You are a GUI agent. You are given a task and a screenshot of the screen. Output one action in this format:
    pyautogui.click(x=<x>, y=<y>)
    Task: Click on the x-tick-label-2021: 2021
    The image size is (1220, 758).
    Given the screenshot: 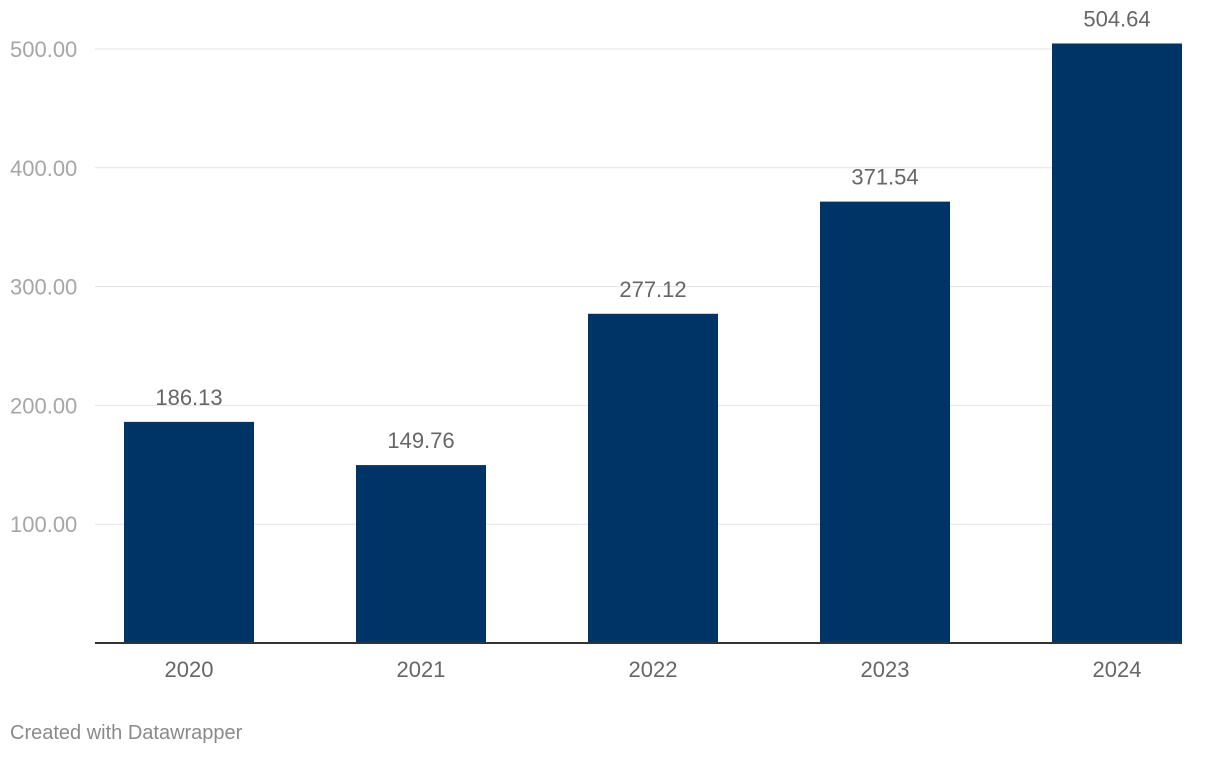 What is the action you would take?
    pyautogui.click(x=421, y=669)
    